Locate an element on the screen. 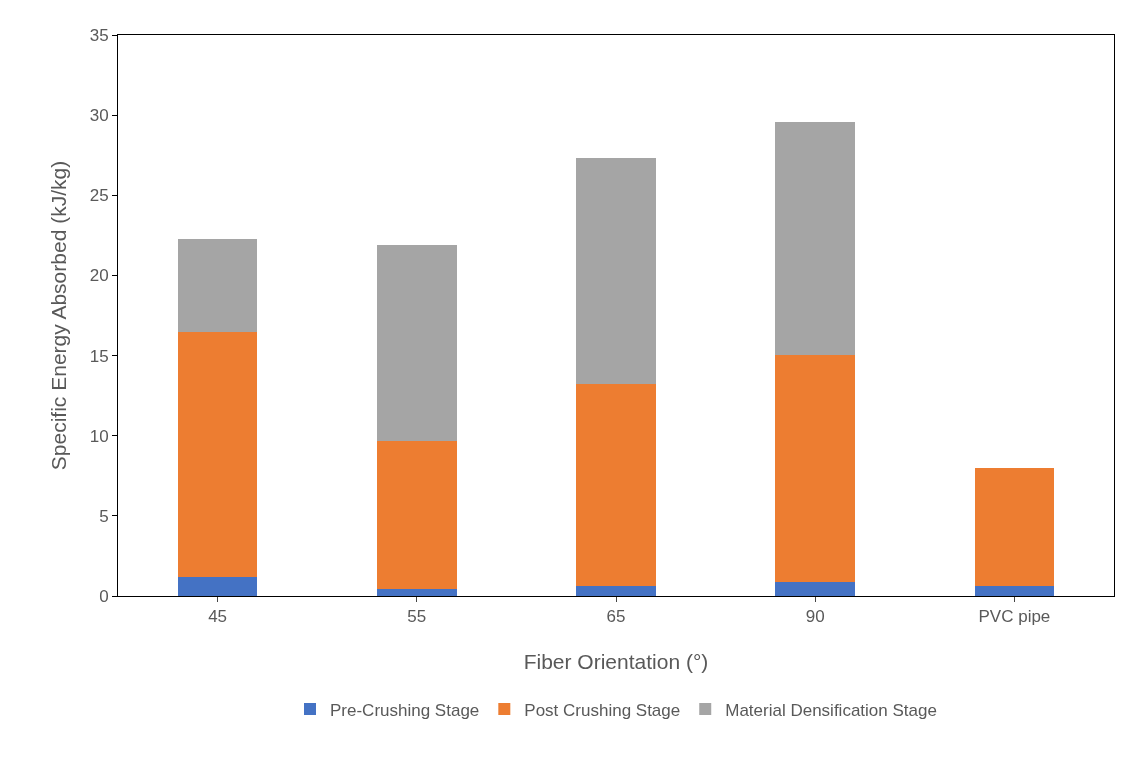 The image size is (1136, 757). legend-label: Material Densification Stage is located at coordinates (831, 710).